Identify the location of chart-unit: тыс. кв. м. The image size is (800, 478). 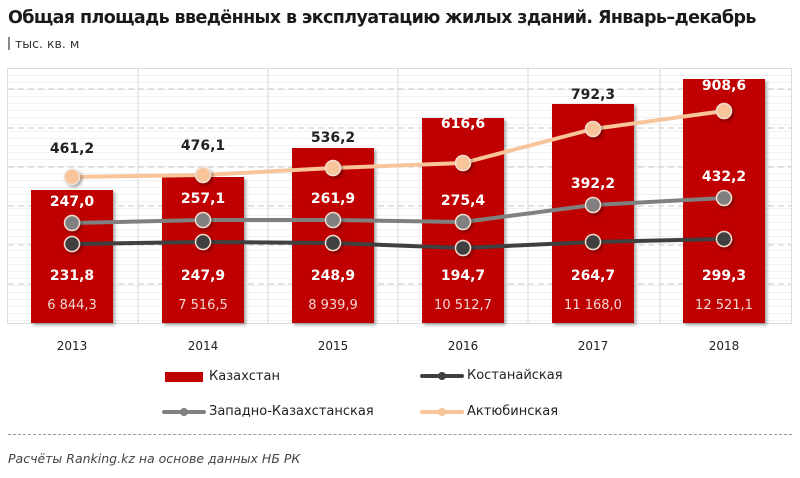
(43, 43).